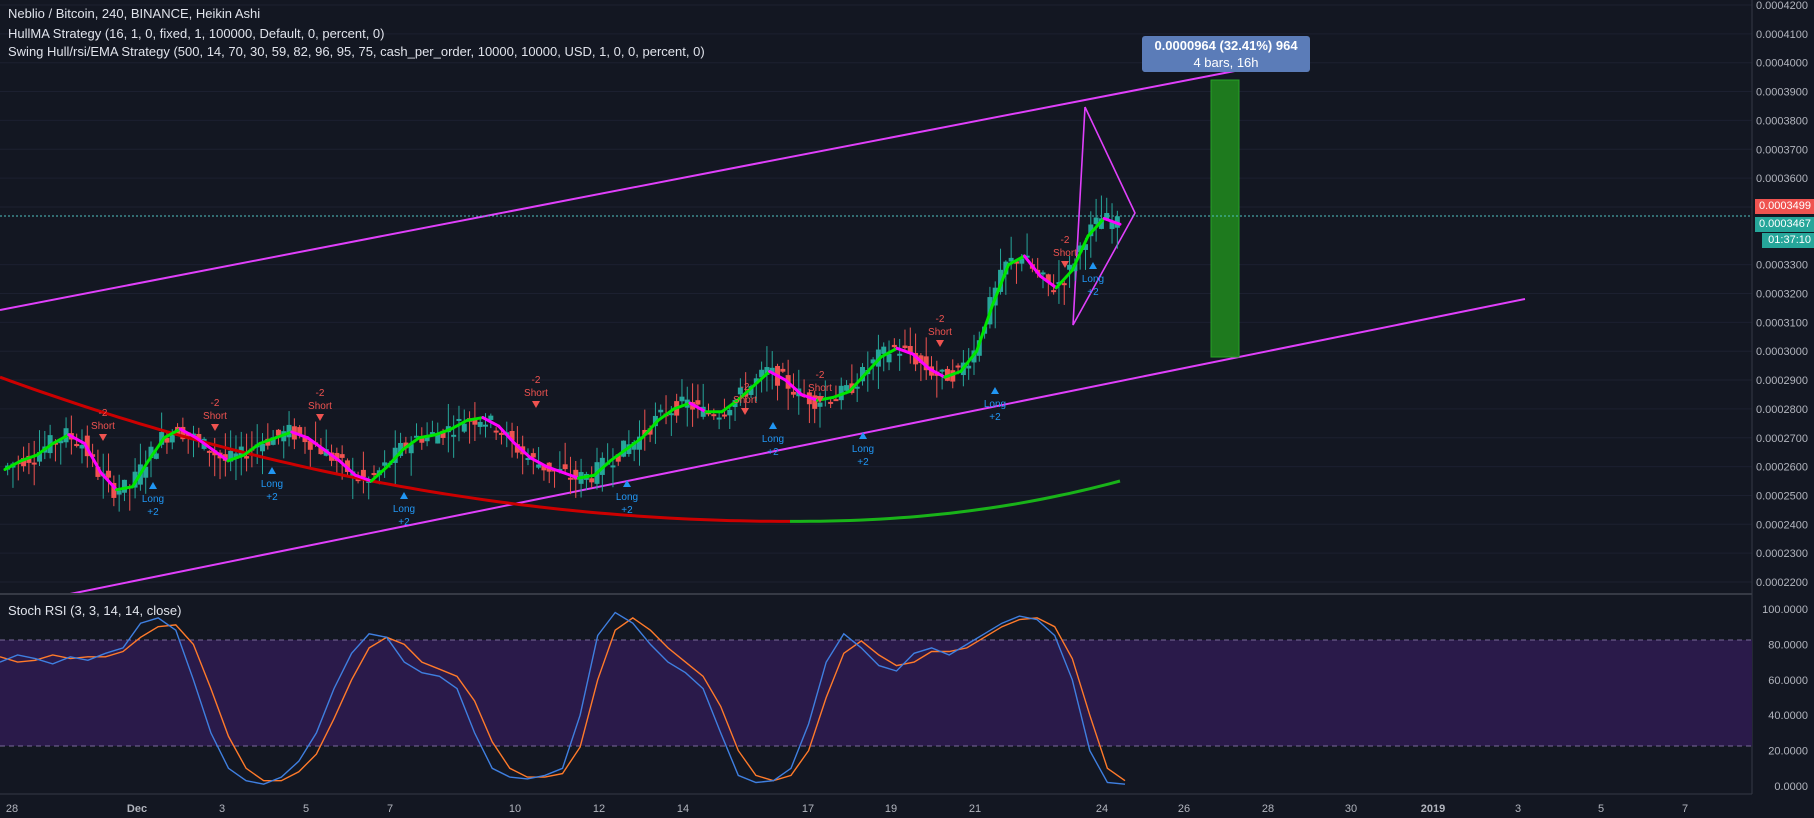  Describe the element at coordinates (515, 809) in the screenshot. I see `time-tick-label: 10` at that location.